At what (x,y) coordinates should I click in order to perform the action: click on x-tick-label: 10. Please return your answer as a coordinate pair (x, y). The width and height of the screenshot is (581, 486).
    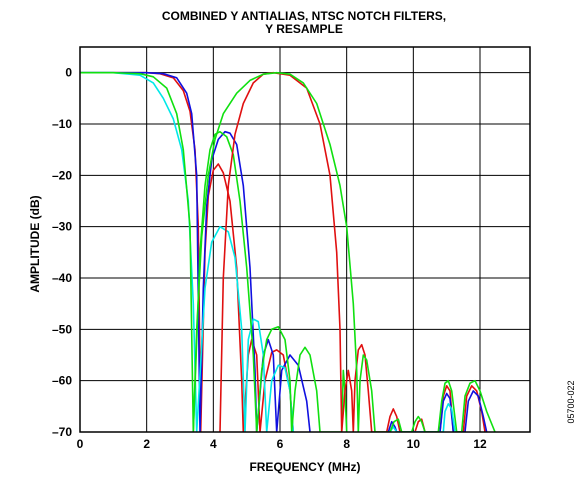
    Looking at the image, I should click on (414, 444).